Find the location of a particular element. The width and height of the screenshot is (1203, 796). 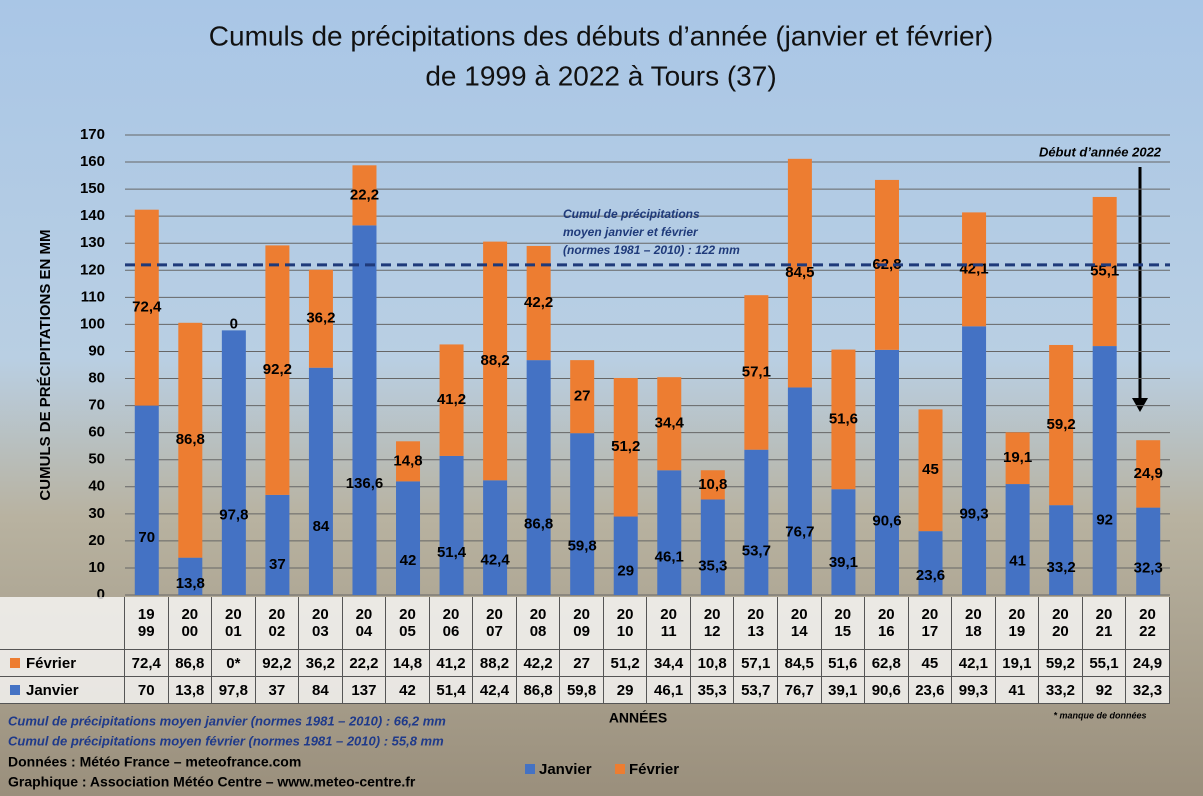

data-label: 24,9 is located at coordinates (1148, 473).